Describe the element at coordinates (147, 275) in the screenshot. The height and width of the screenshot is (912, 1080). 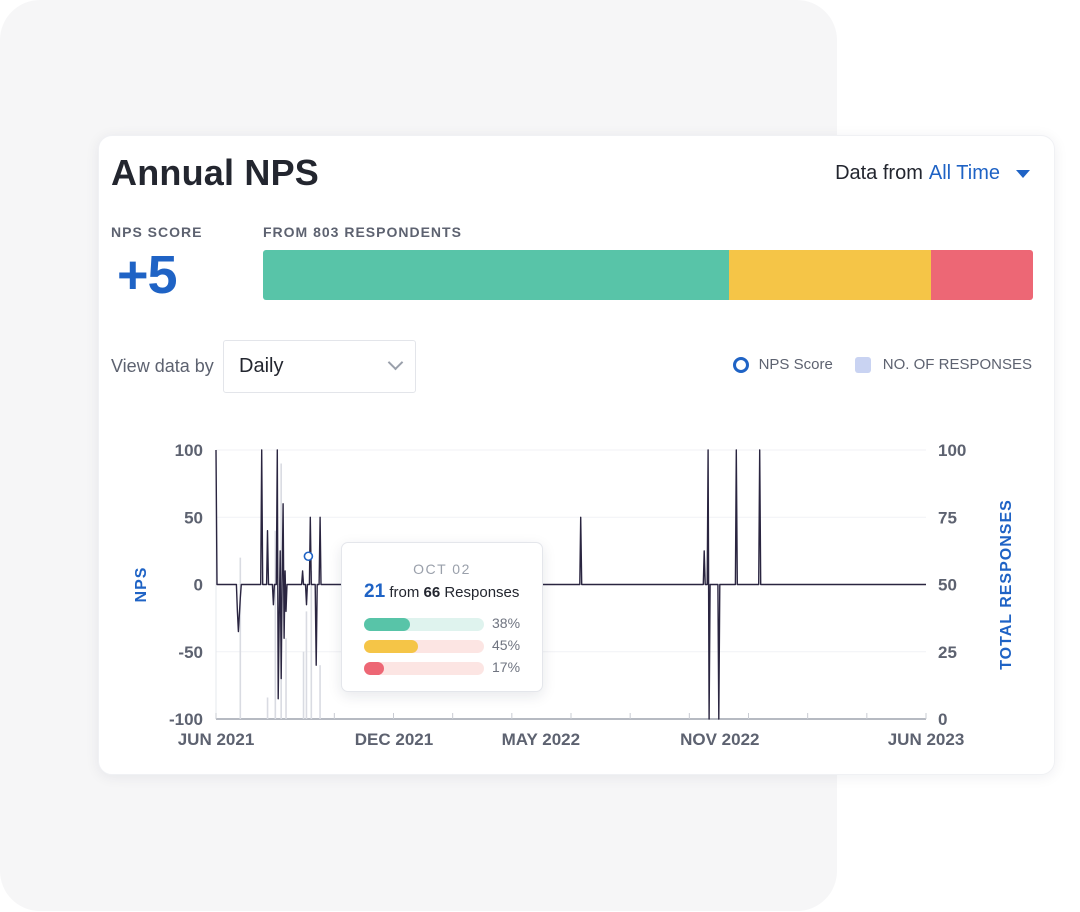
I see `nps-score-value: +5` at that location.